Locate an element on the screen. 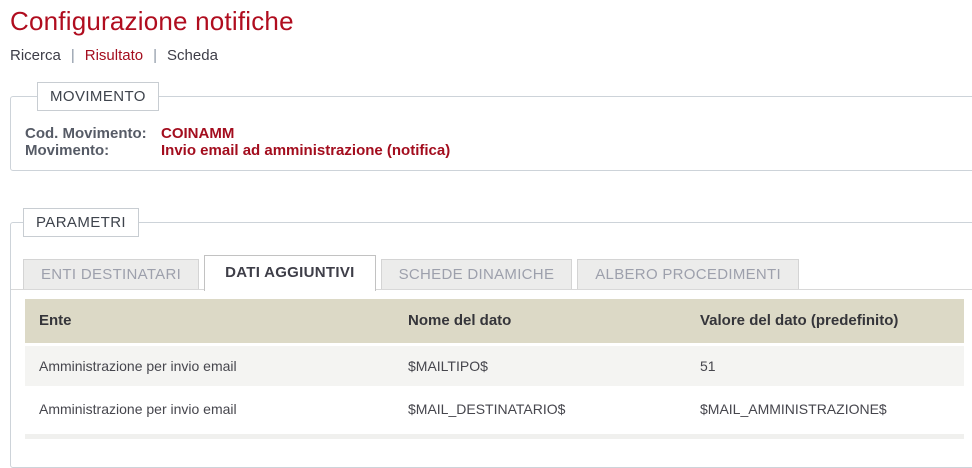  table-row-partial is located at coordinates (494, 436).